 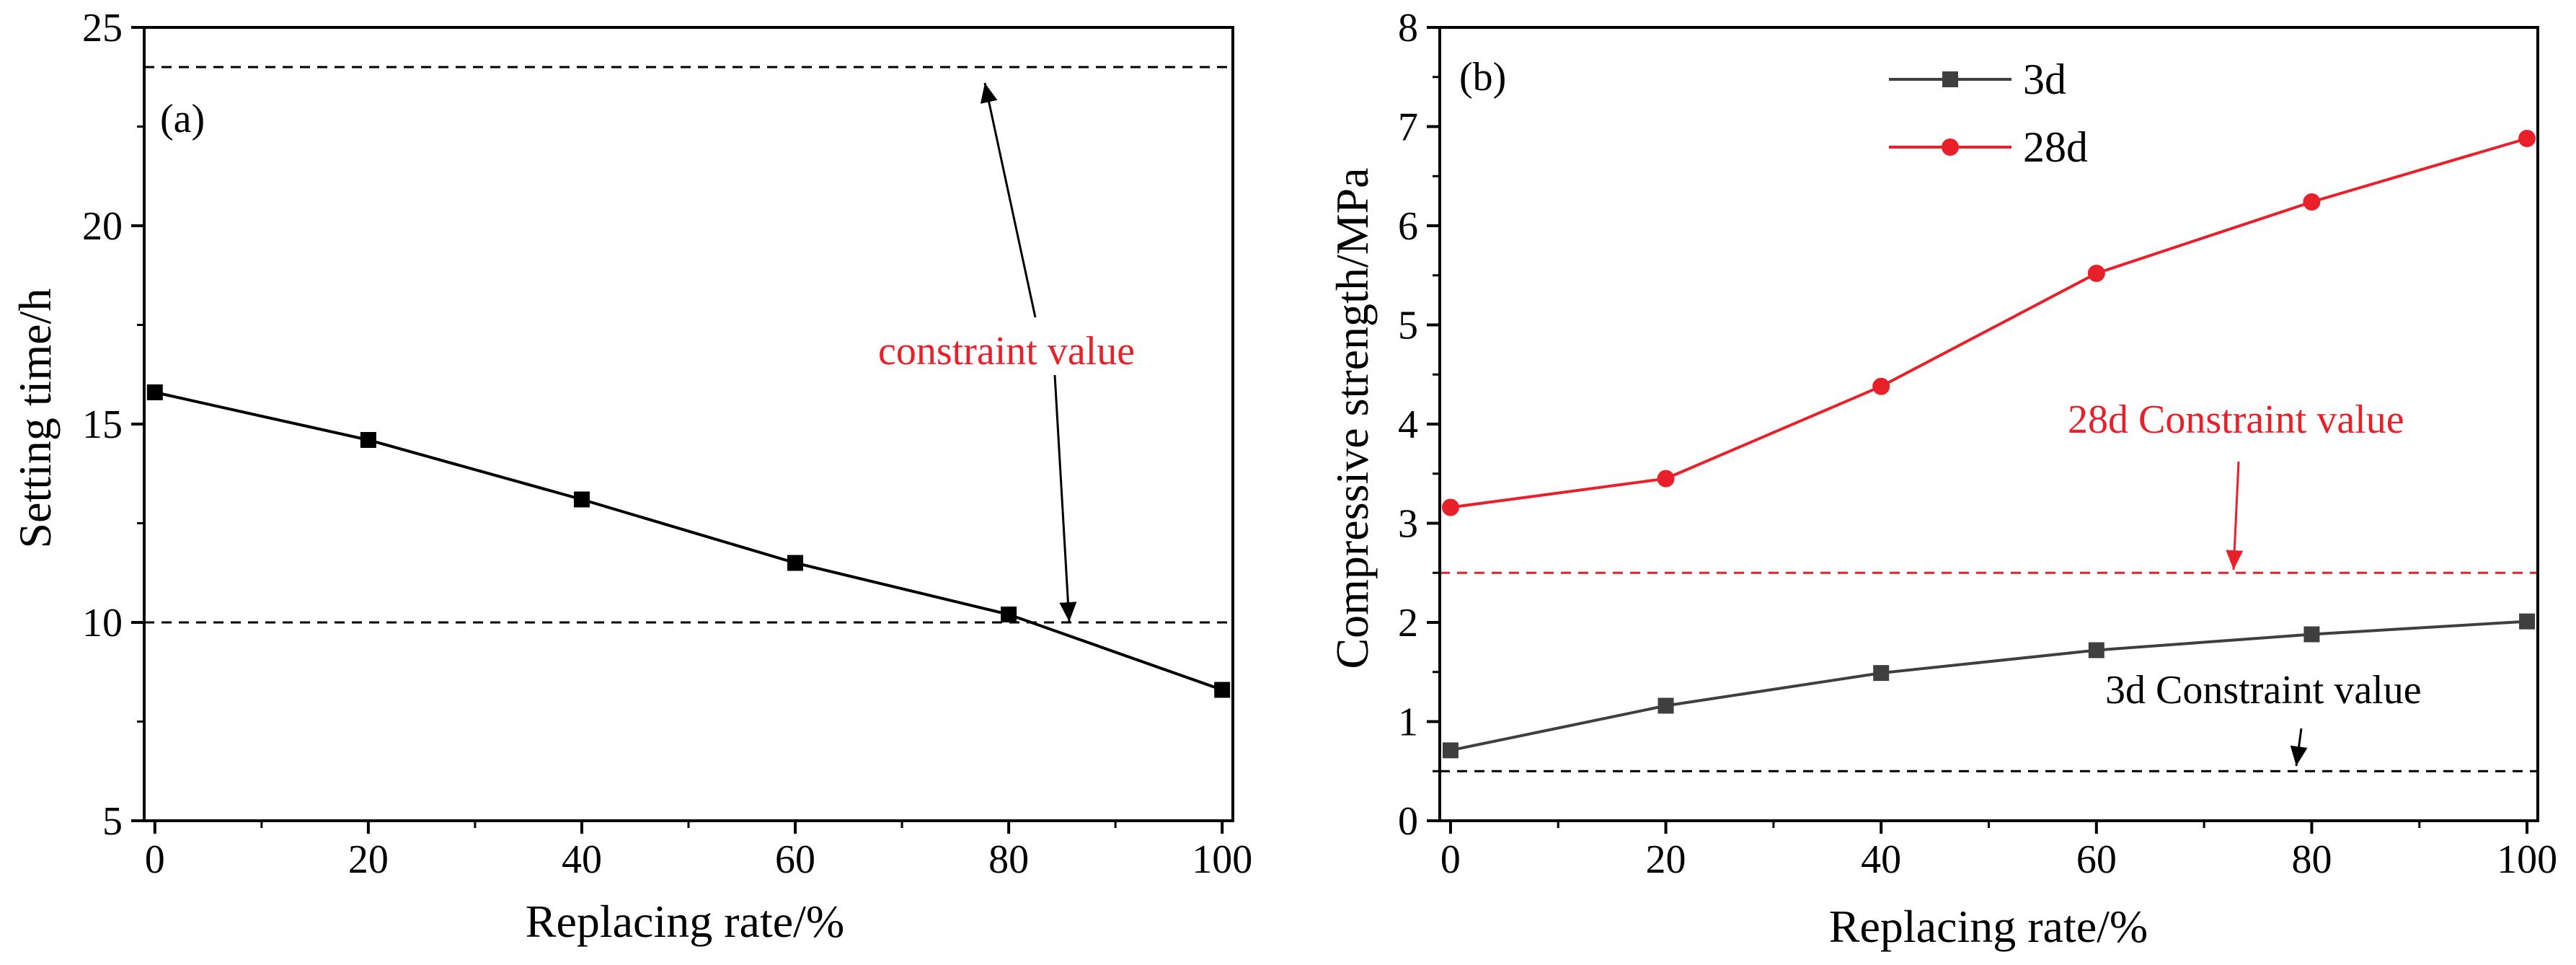 What do you see at coordinates (1408, 326) in the screenshot?
I see `y-tick-label-b-5: 5` at bounding box center [1408, 326].